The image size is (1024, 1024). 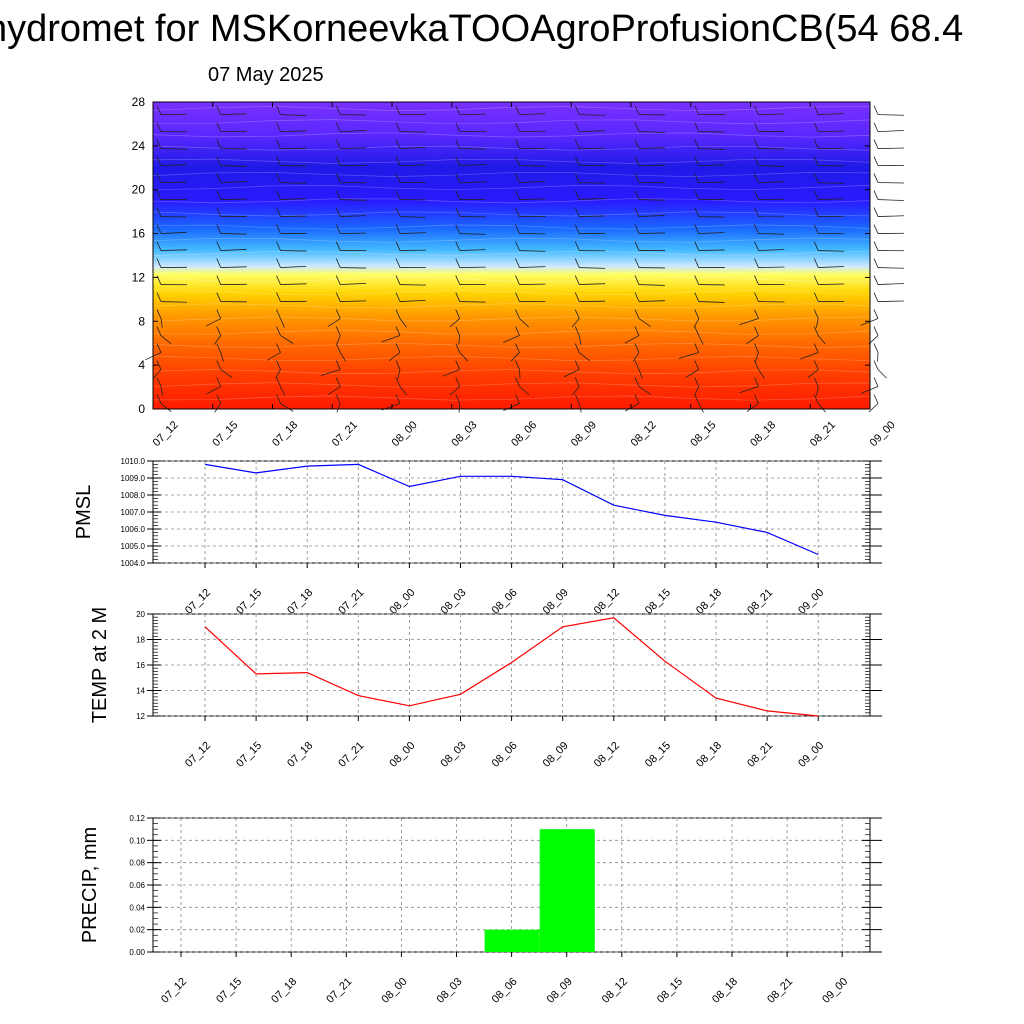 What do you see at coordinates (139, 190) in the screenshot?
I see `y-tick-label: 20` at bounding box center [139, 190].